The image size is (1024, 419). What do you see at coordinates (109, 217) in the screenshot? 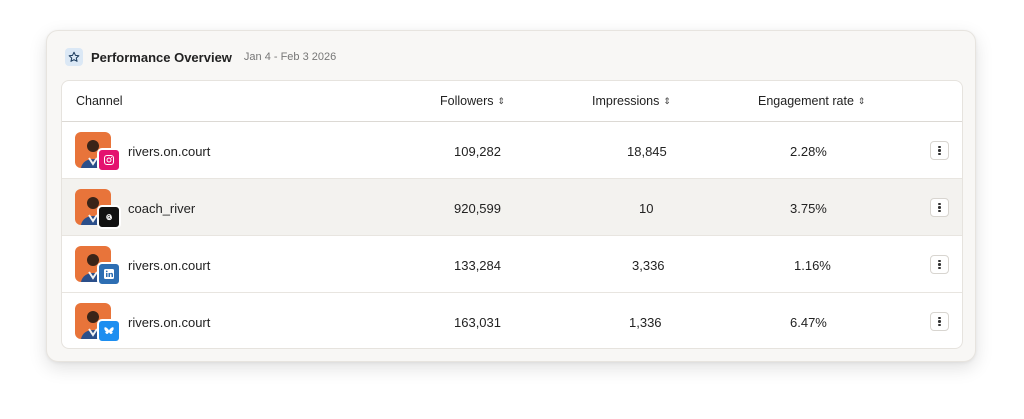
I see `threads-icon` at bounding box center [109, 217].